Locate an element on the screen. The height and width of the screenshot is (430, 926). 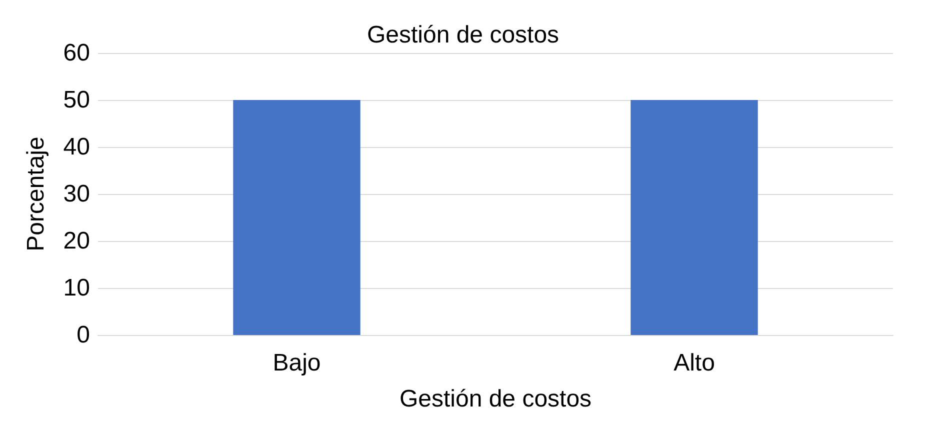
x-tick-label: Bajo is located at coordinates (296, 363).